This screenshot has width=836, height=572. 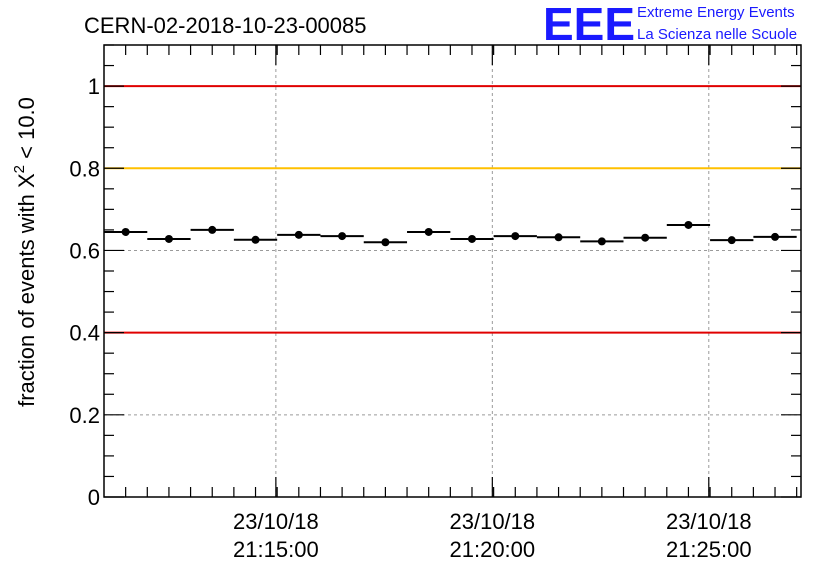 What do you see at coordinates (26, 131) in the screenshot?
I see `y-axis-label-suffix: < 10.0` at bounding box center [26, 131].